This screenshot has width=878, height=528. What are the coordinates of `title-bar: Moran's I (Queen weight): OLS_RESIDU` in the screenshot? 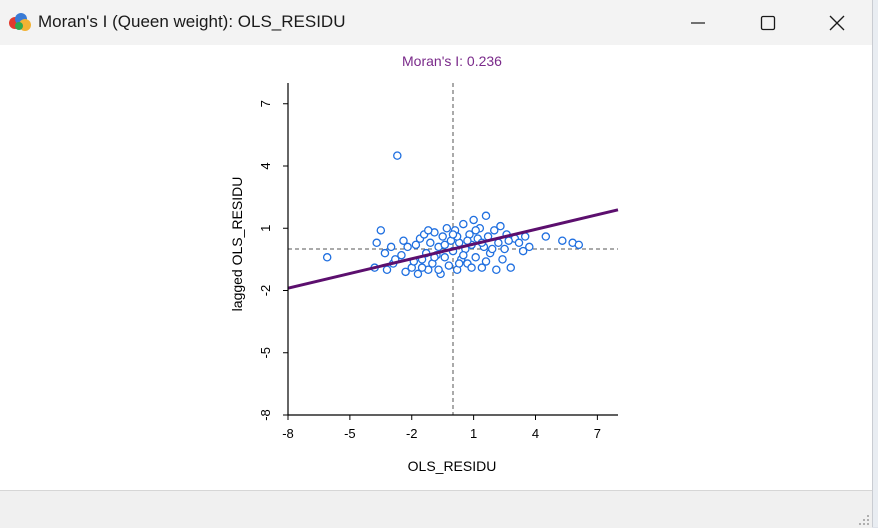 It's located at (436, 22).